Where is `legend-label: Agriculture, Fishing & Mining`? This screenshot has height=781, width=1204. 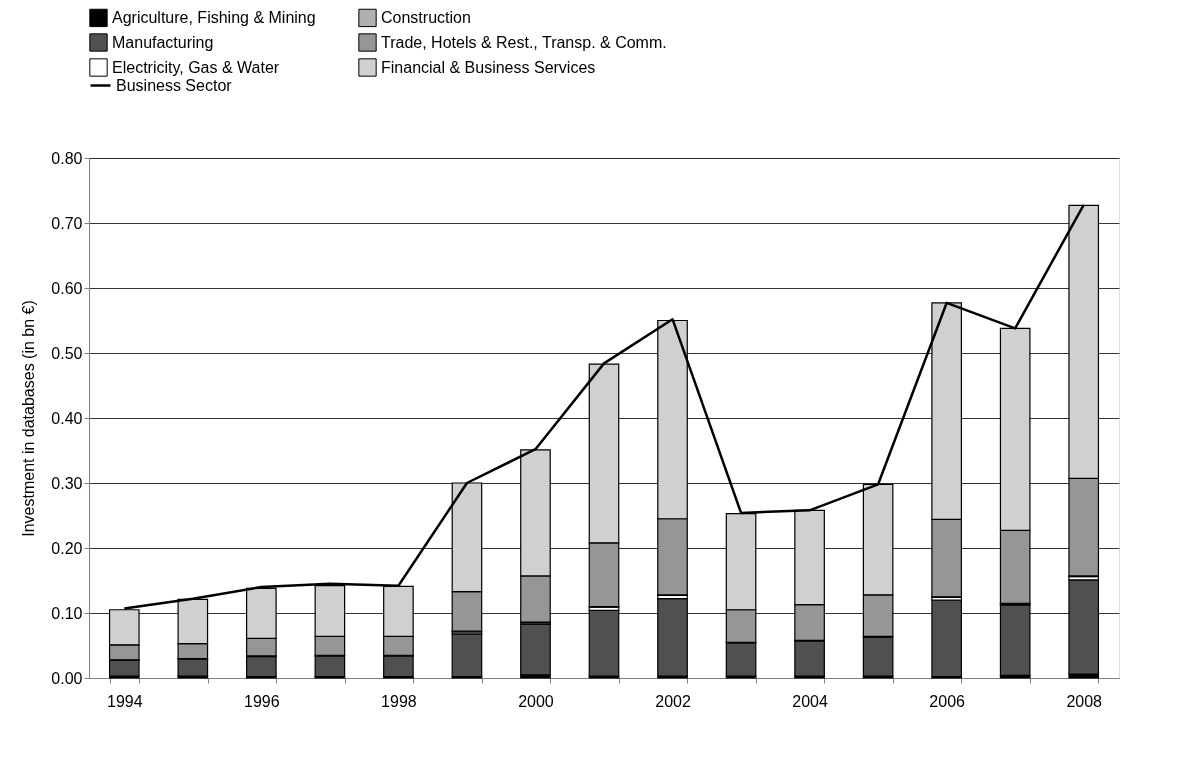 legend-label: Agriculture, Fishing & Mining is located at coordinates (214, 17).